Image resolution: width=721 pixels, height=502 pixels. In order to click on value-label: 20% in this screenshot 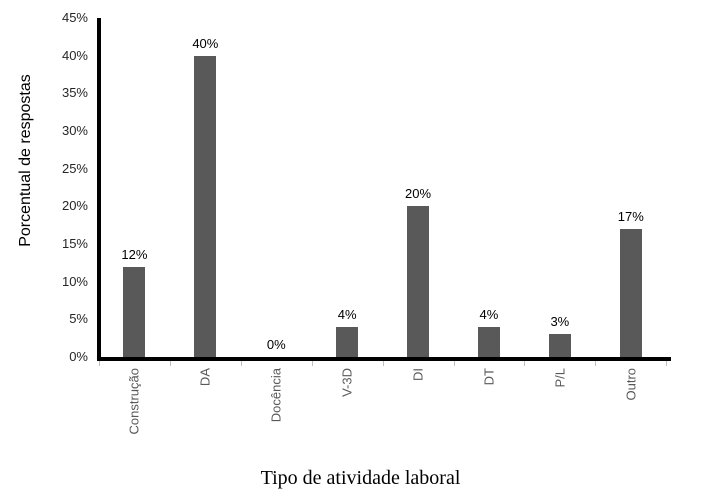, I will do `click(418, 194)`.